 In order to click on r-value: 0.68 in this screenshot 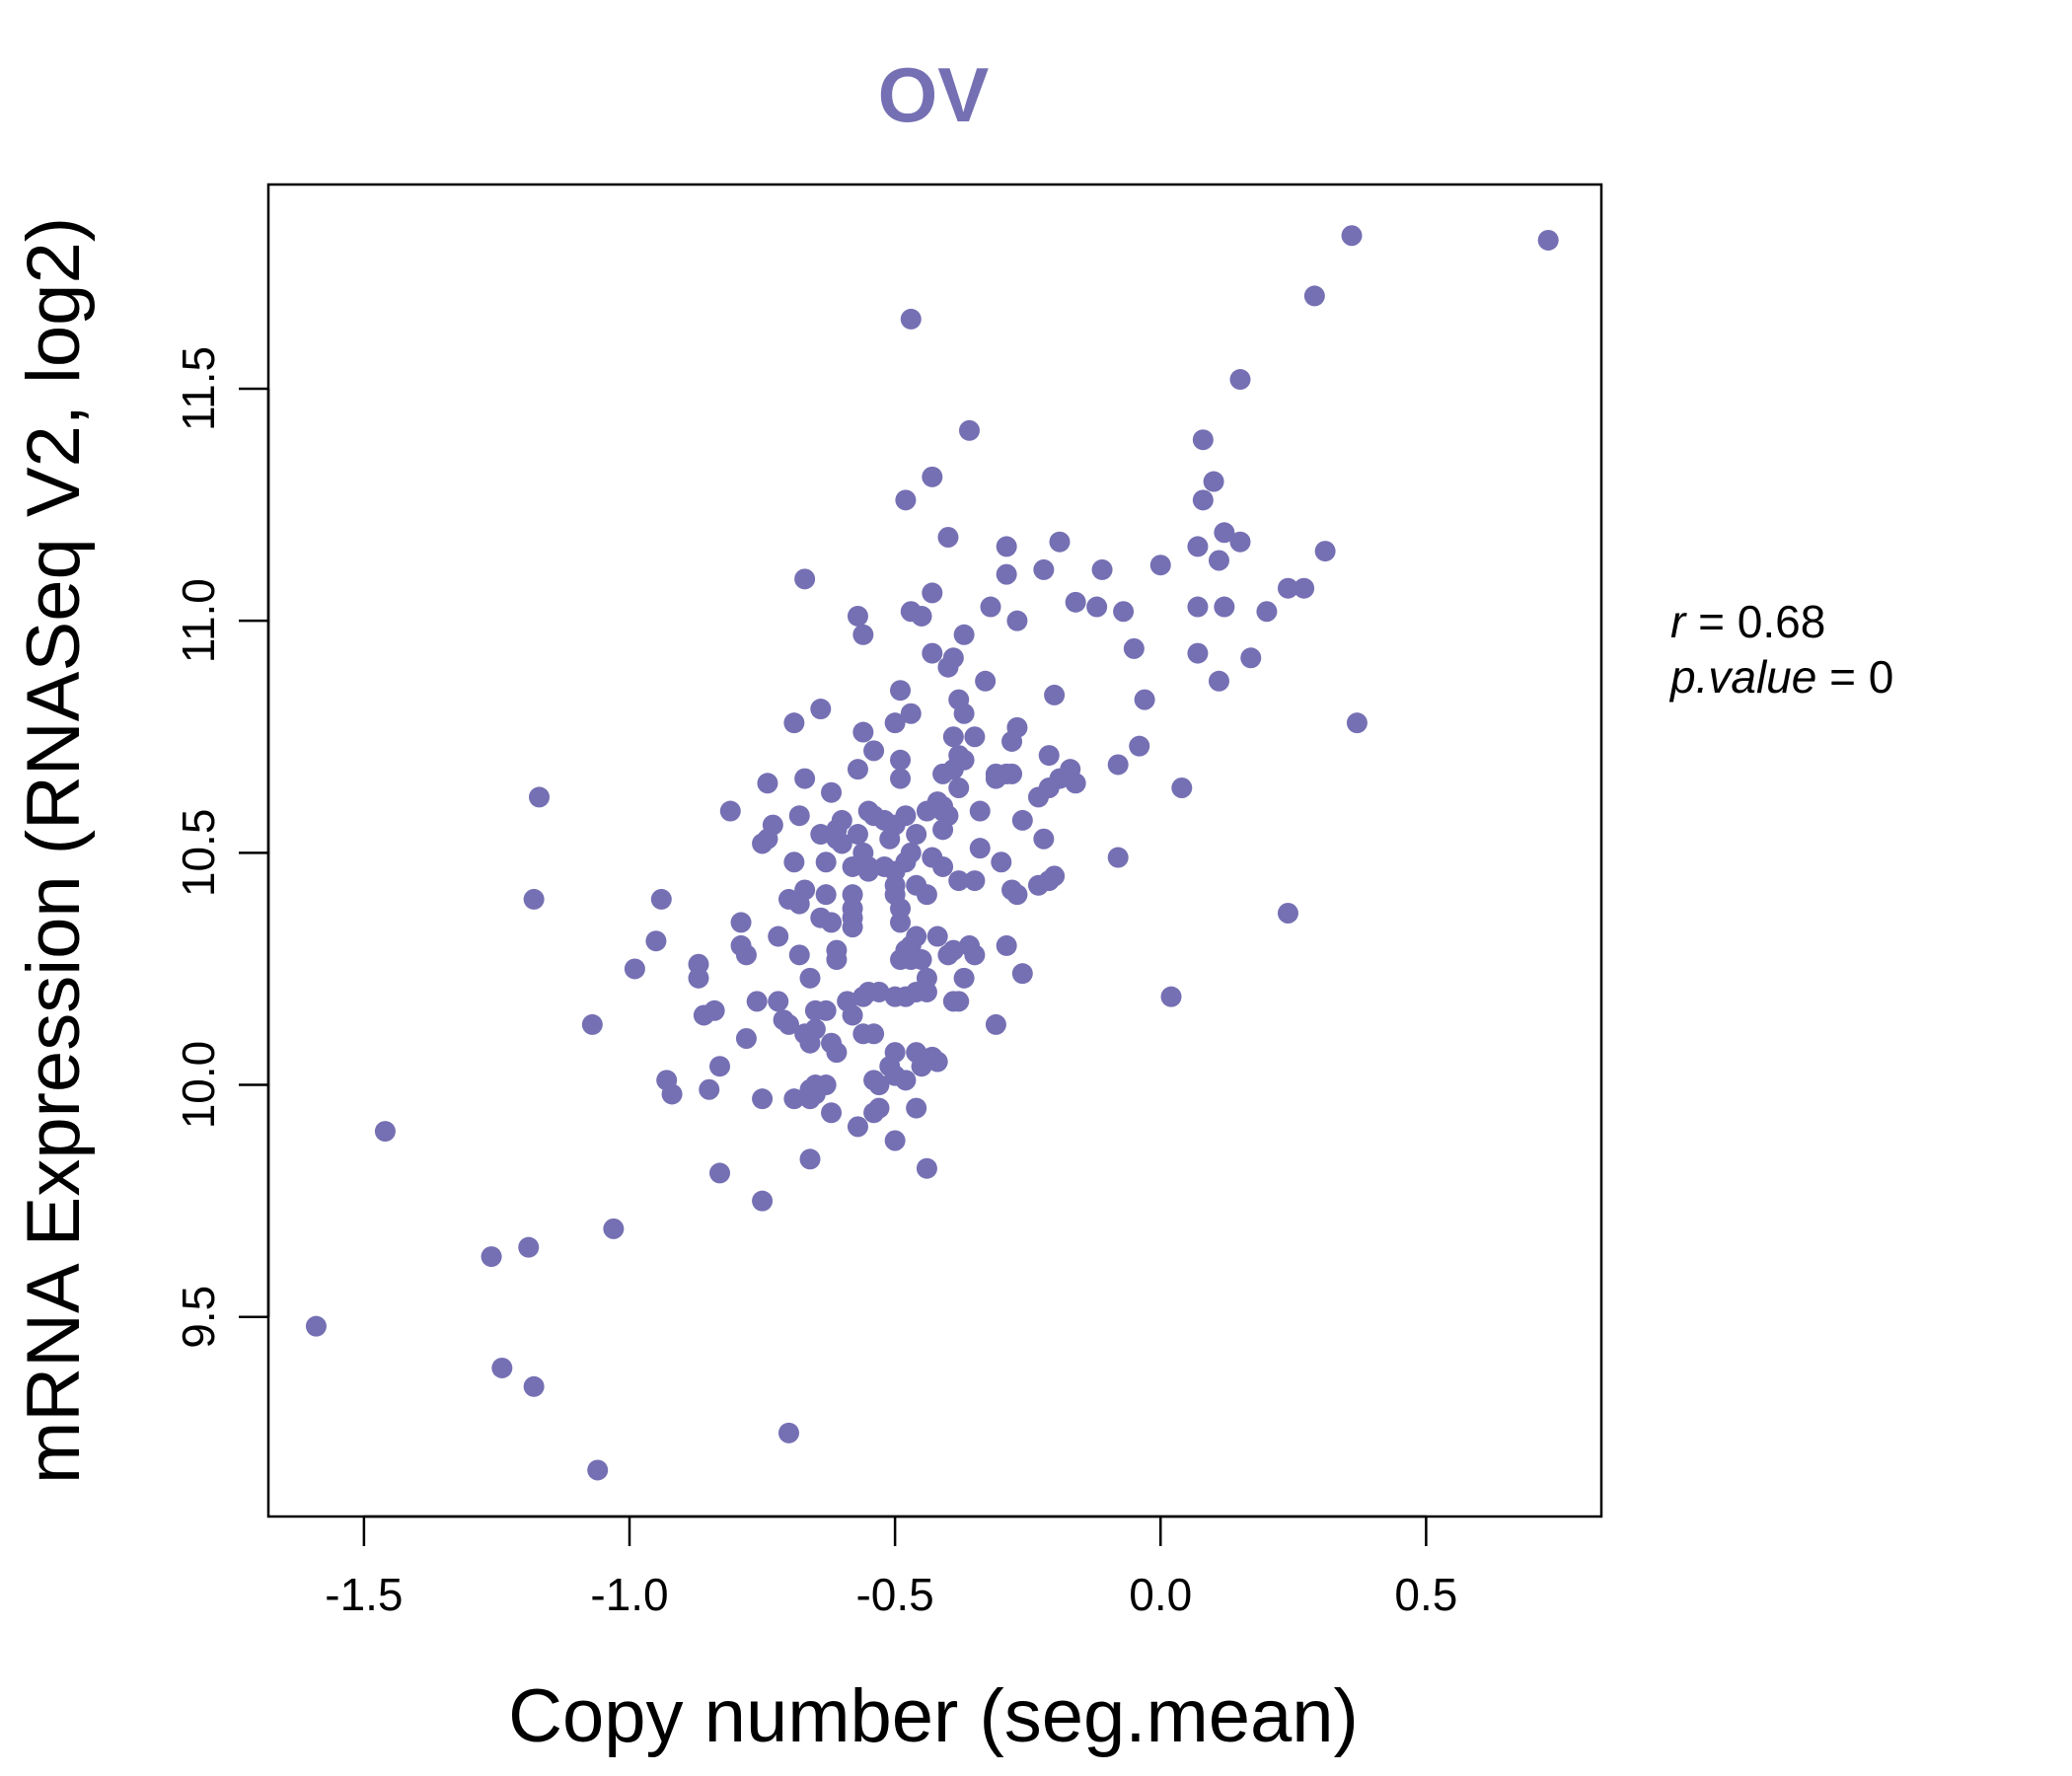, I will do `click(1782, 621)`.